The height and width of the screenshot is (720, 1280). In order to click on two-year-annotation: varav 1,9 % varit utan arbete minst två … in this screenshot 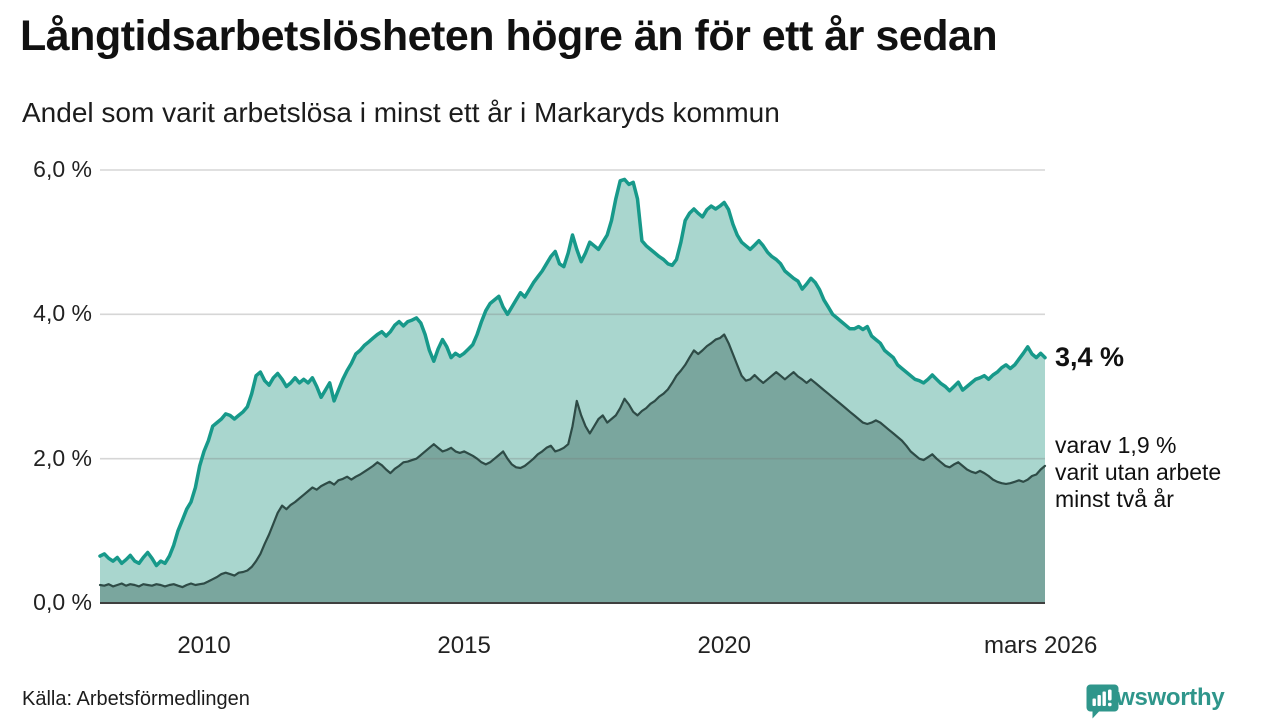, I will do `click(1138, 472)`.